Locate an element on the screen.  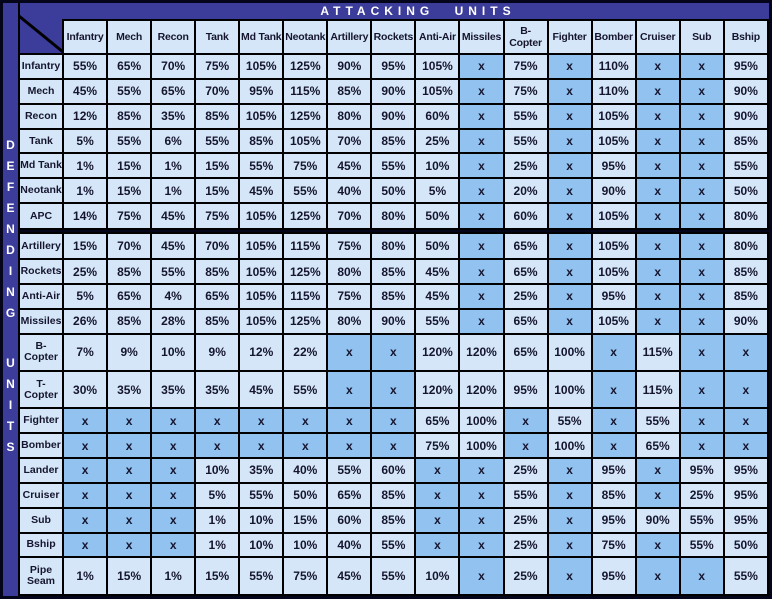
row-header: Pipe Seam is located at coordinates (41, 576).